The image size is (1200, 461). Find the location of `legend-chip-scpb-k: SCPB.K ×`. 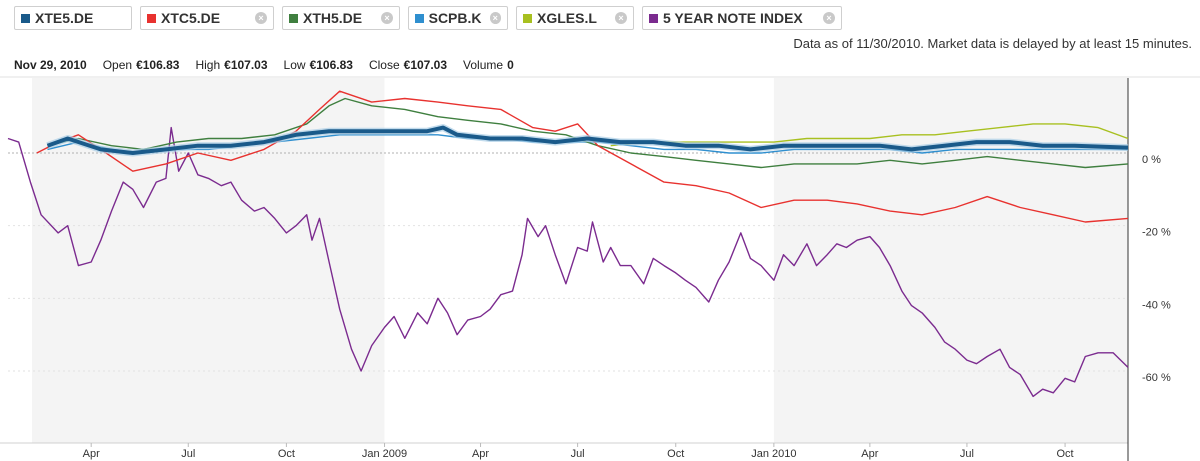

legend-chip-scpb-k: SCPB.K × is located at coordinates (458, 18).